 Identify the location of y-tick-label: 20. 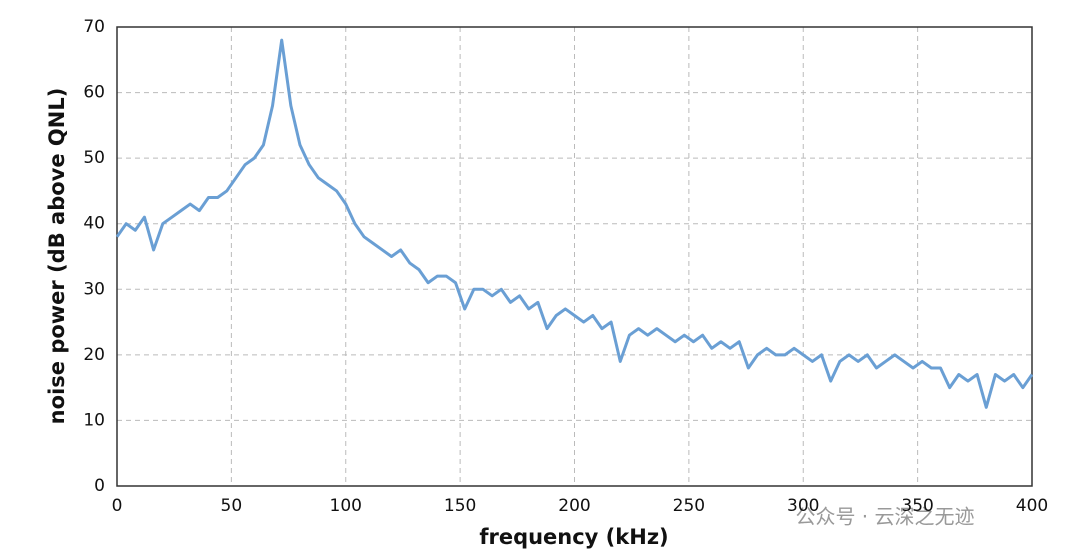
(94, 355).